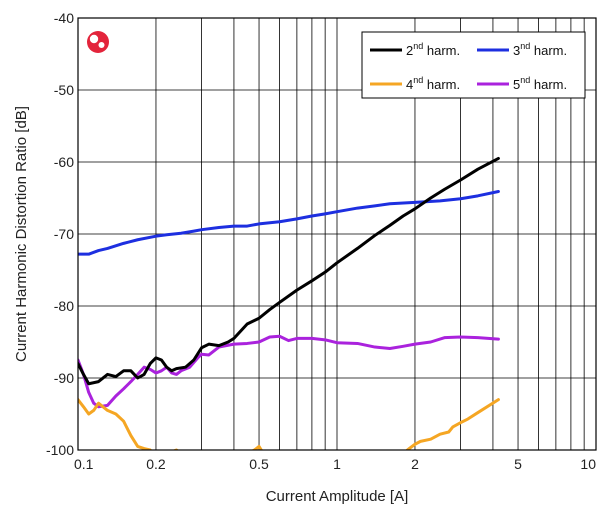 The height and width of the screenshot is (511, 603). Describe the element at coordinates (415, 464) in the screenshot. I see `x-tick-label: 2` at that location.